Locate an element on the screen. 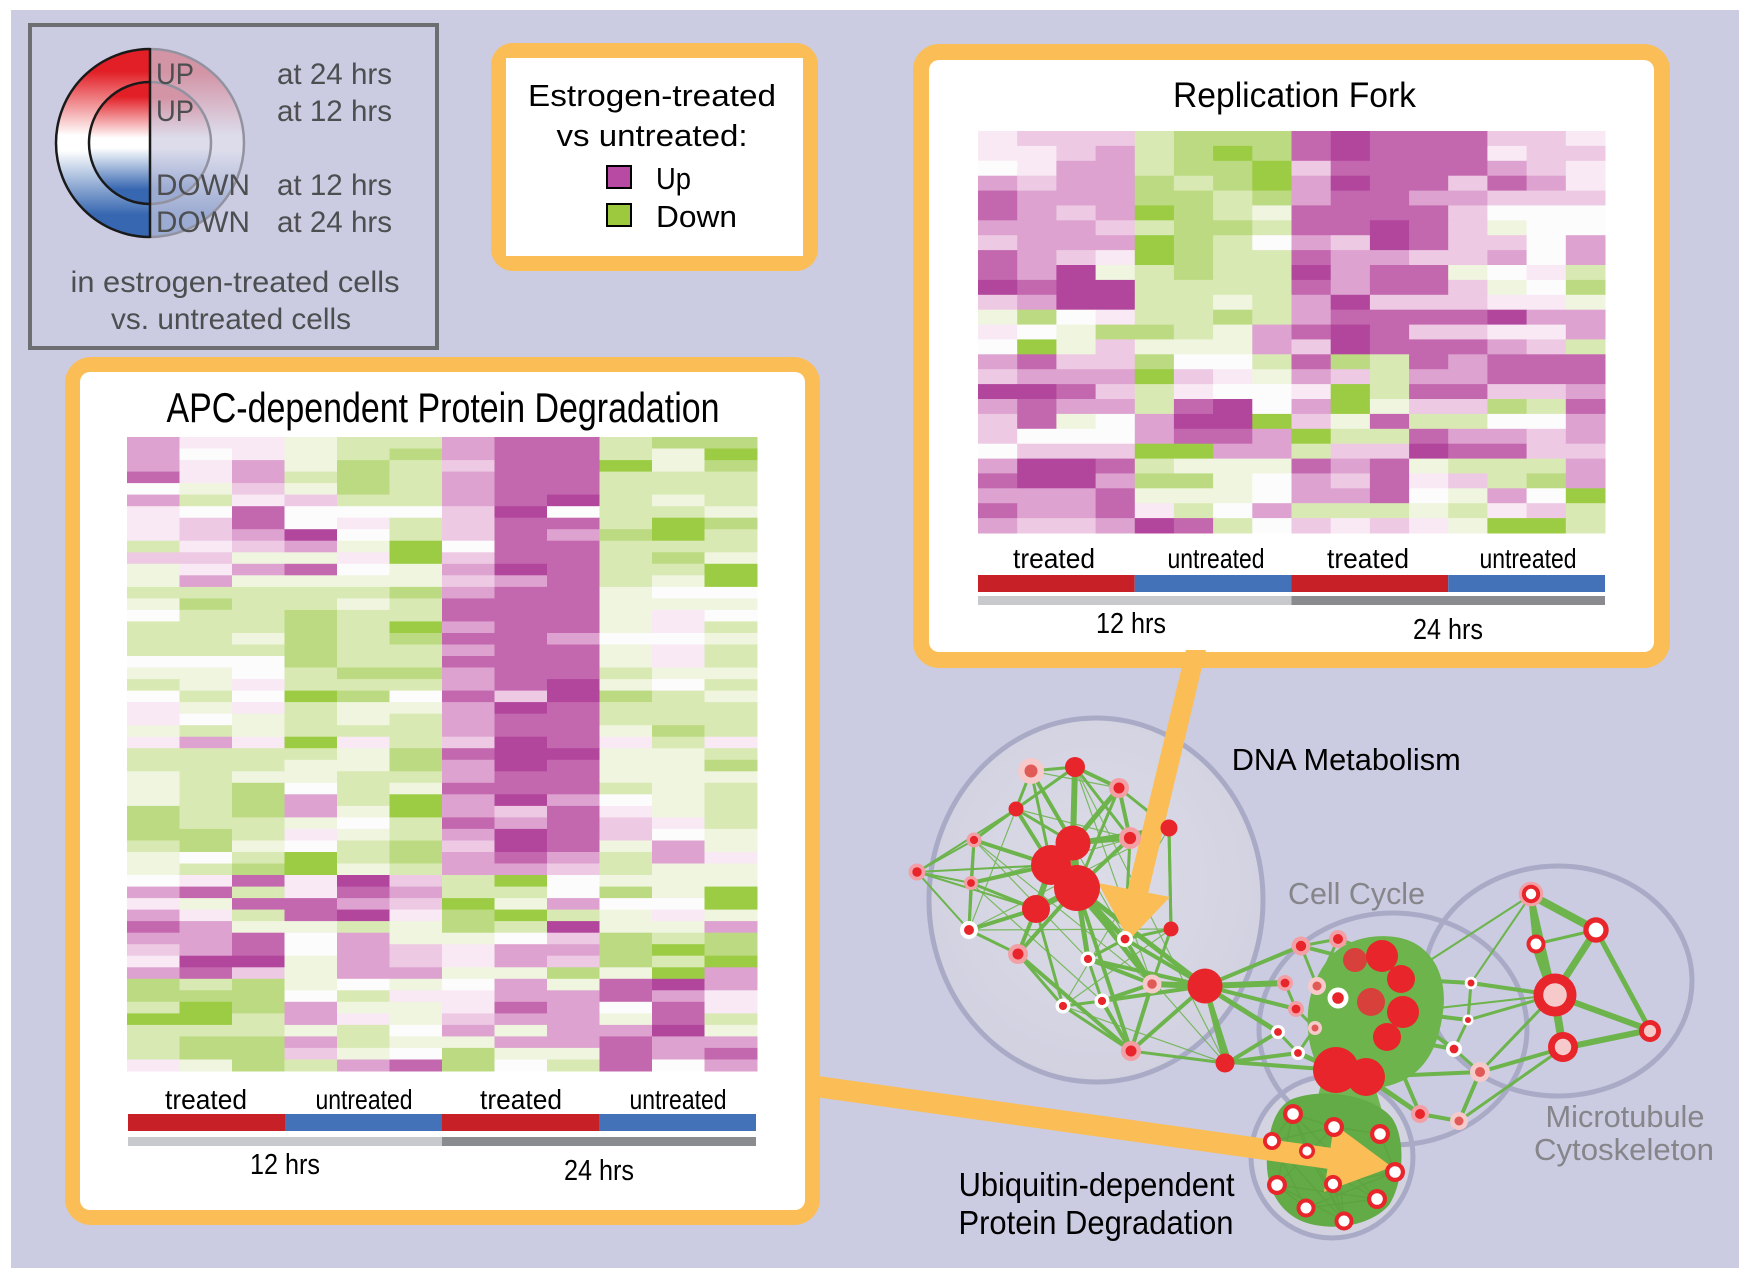 The width and height of the screenshot is (1750, 1279). svg-text: Protein Degradation is located at coordinates (1096, 1222).